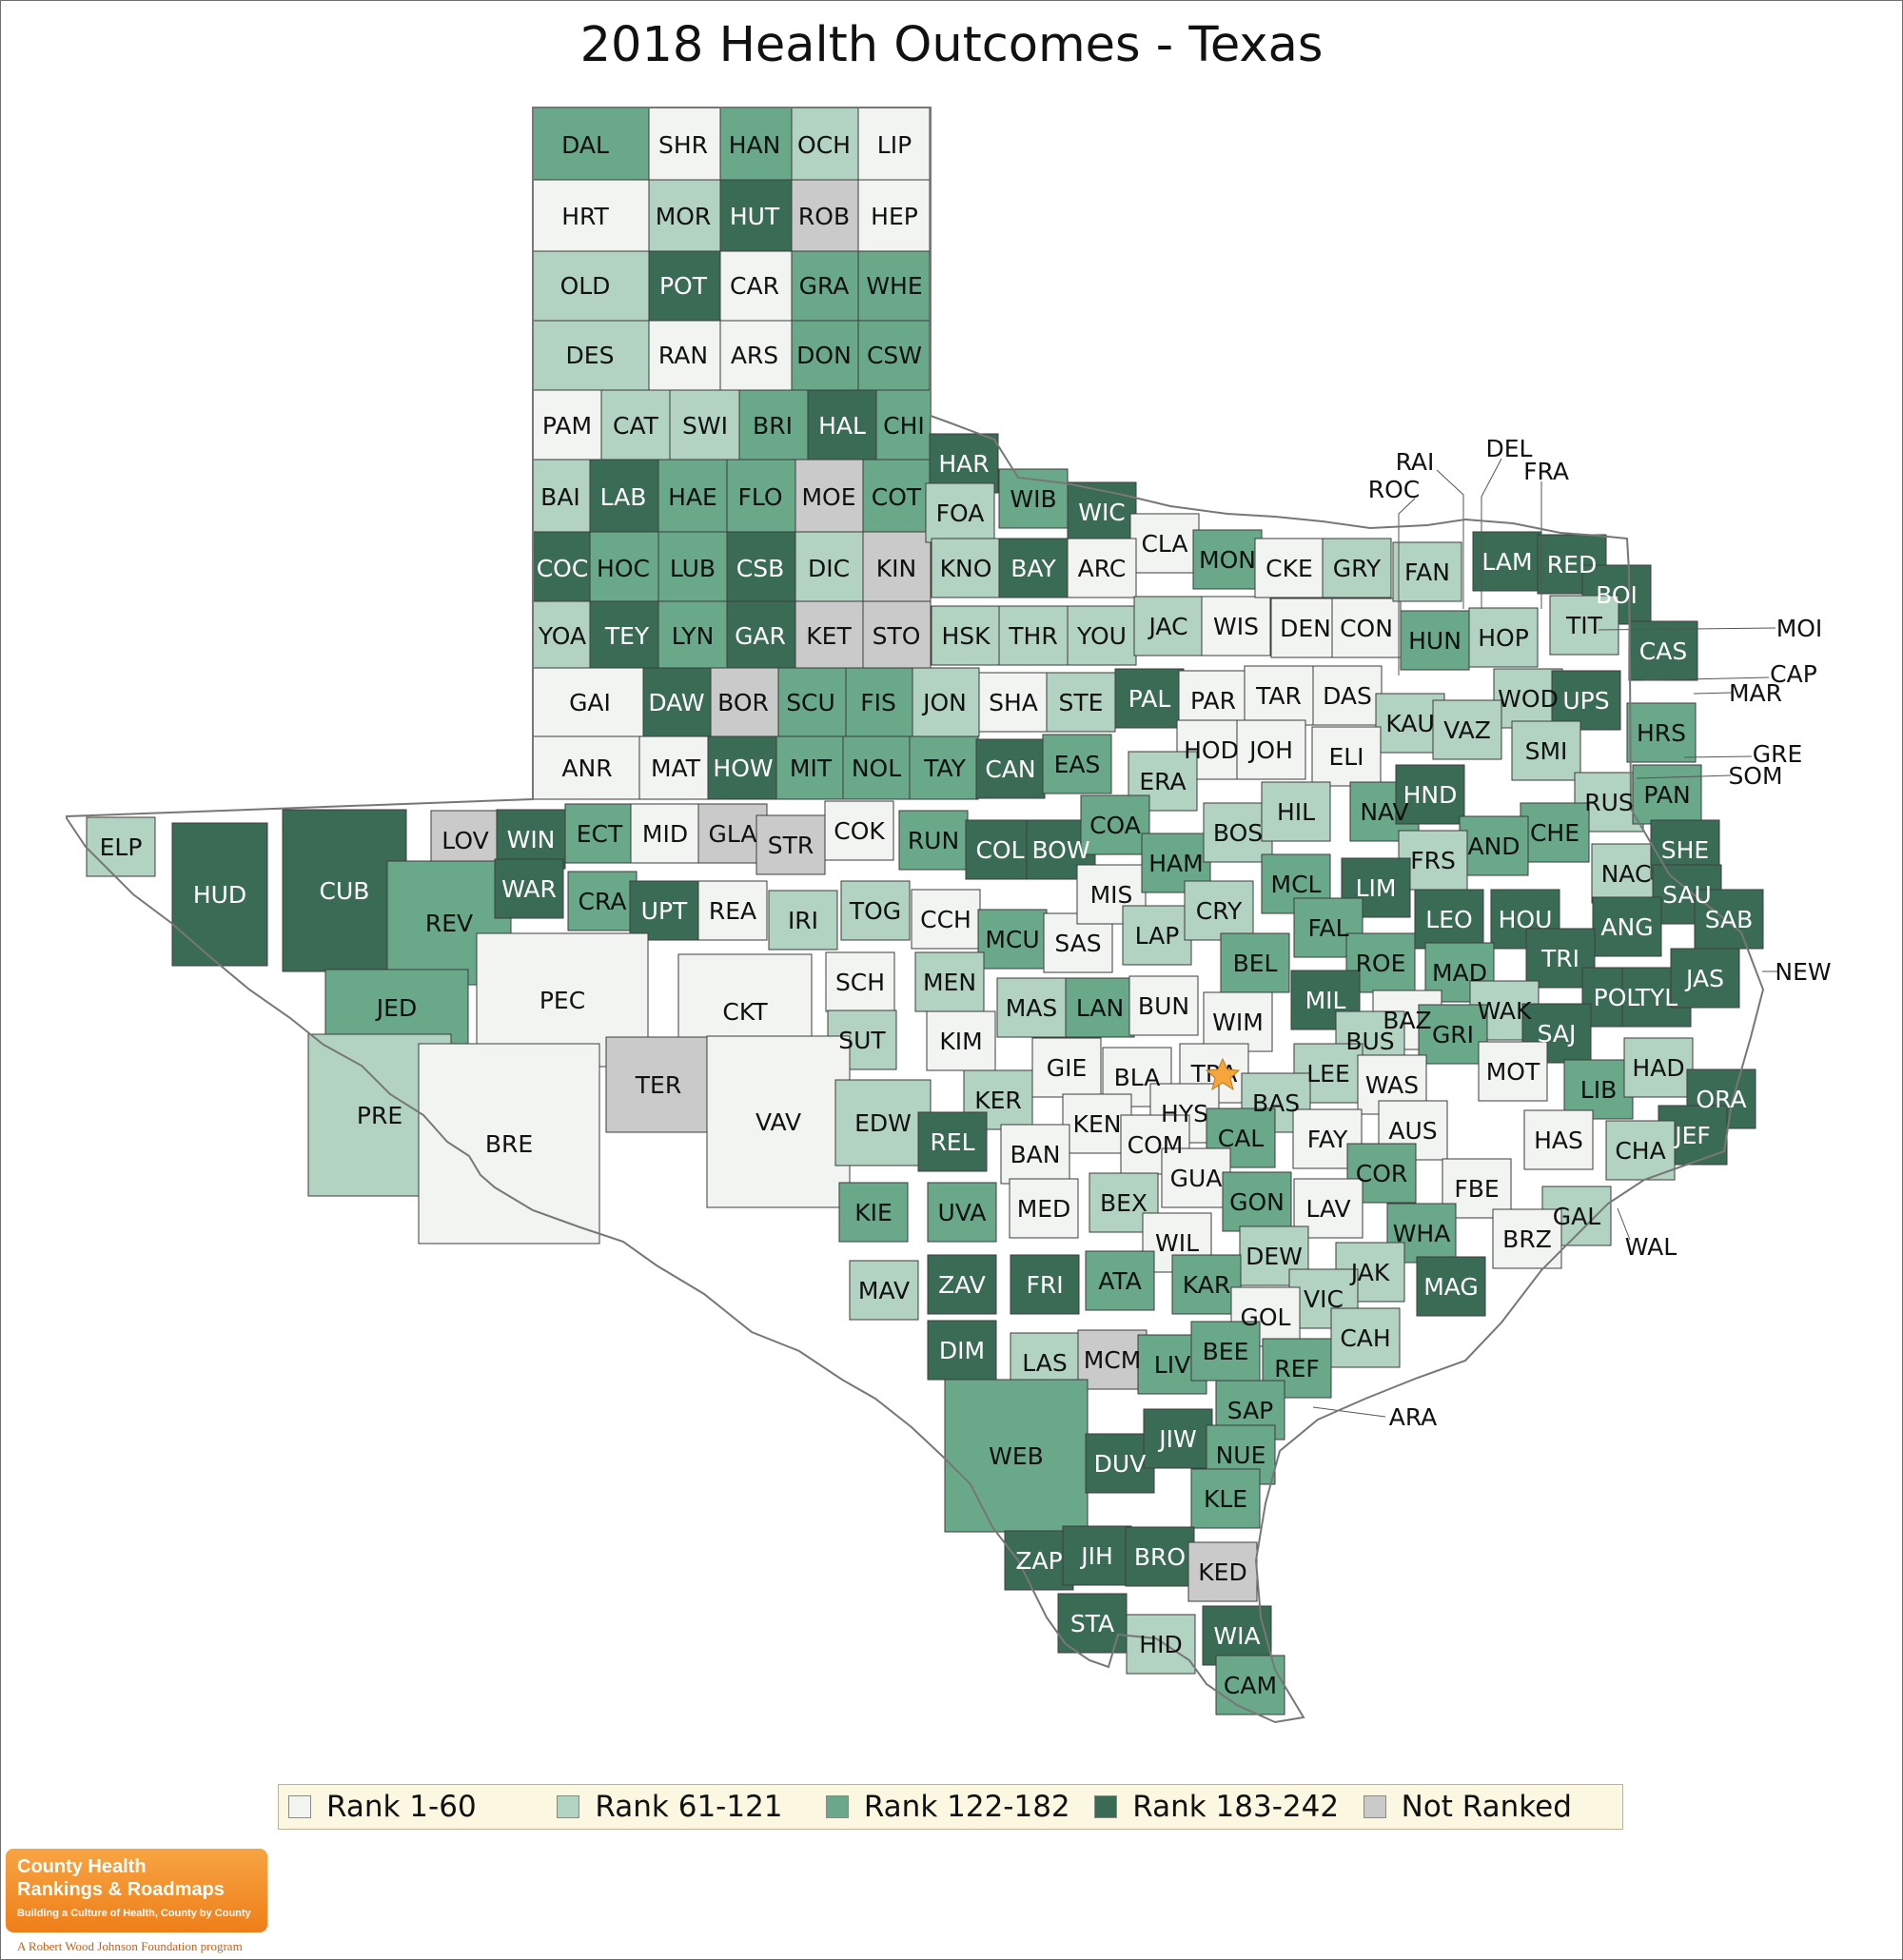 This screenshot has width=1903, height=1960. What do you see at coordinates (862, 1040) in the screenshot?
I see `county-label: SUT` at bounding box center [862, 1040].